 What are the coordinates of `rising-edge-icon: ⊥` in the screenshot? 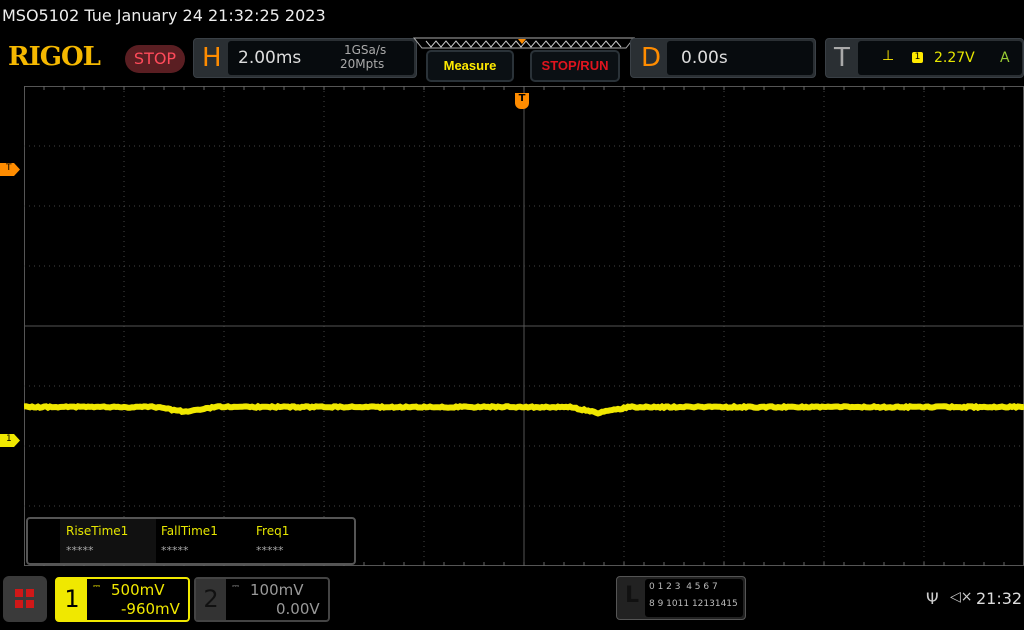 It's located at (888, 56).